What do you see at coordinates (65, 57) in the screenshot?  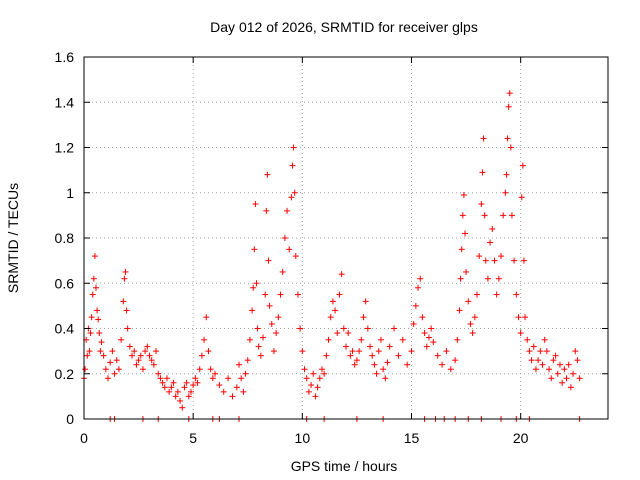 I see `y-tick-label: 1.6` at bounding box center [65, 57].